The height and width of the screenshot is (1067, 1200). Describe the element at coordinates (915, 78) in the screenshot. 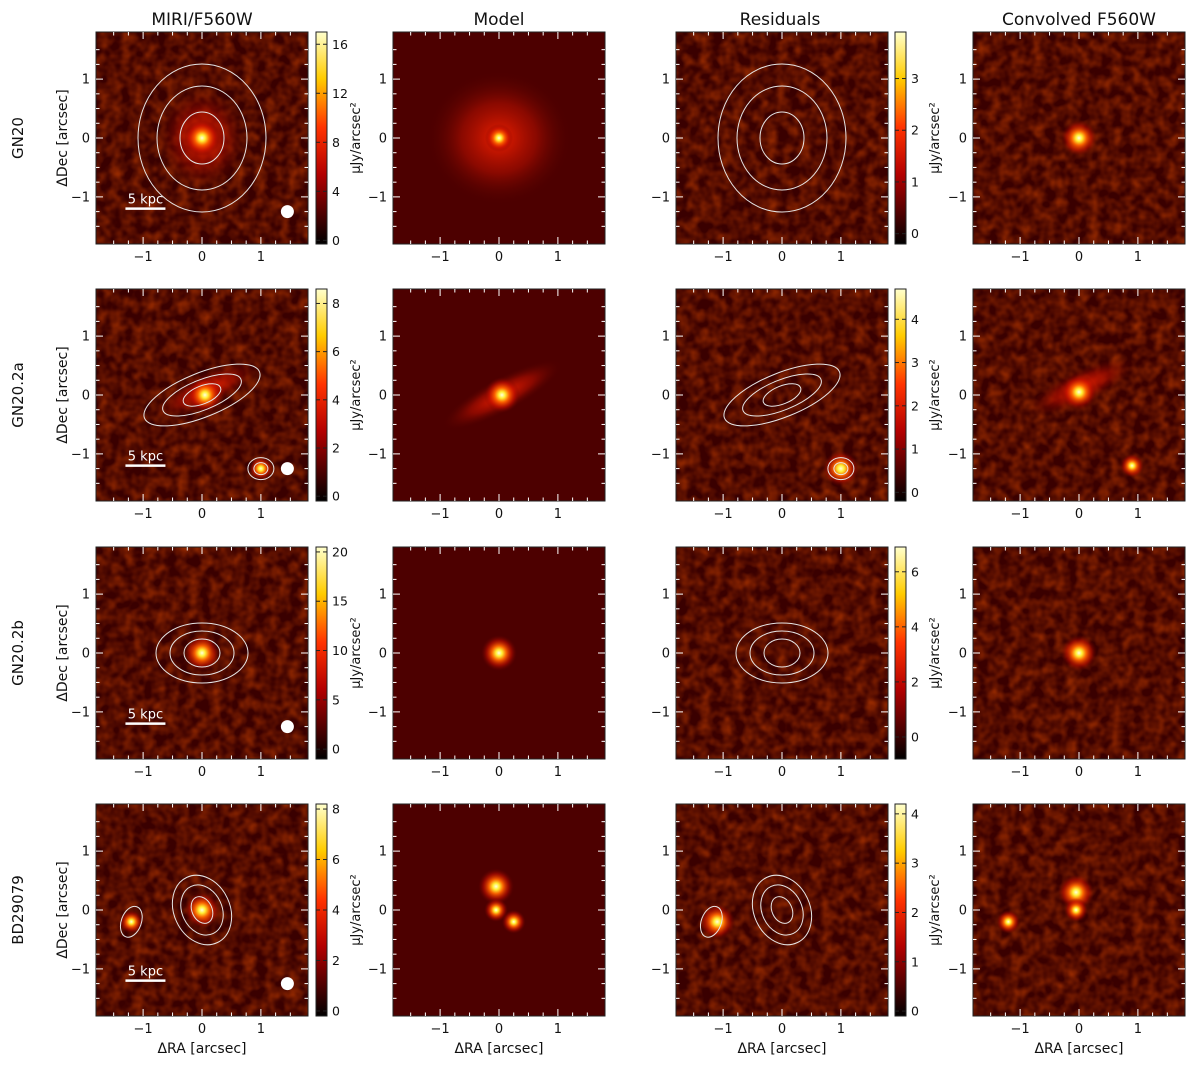

I see `colorbar-tick-label: 3` at that location.